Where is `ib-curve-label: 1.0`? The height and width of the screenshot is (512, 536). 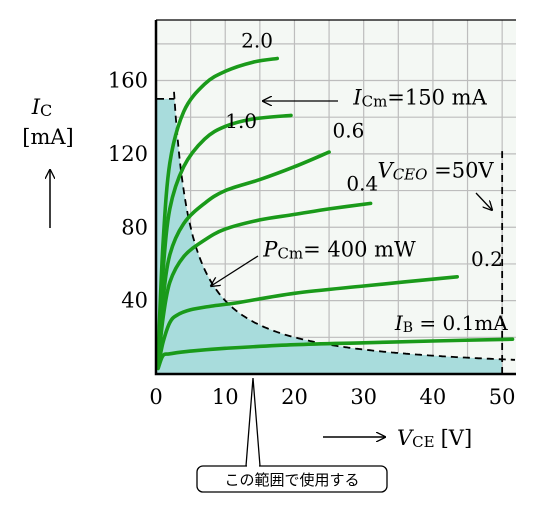
ib-curve-label: 1.0 is located at coordinates (241, 121).